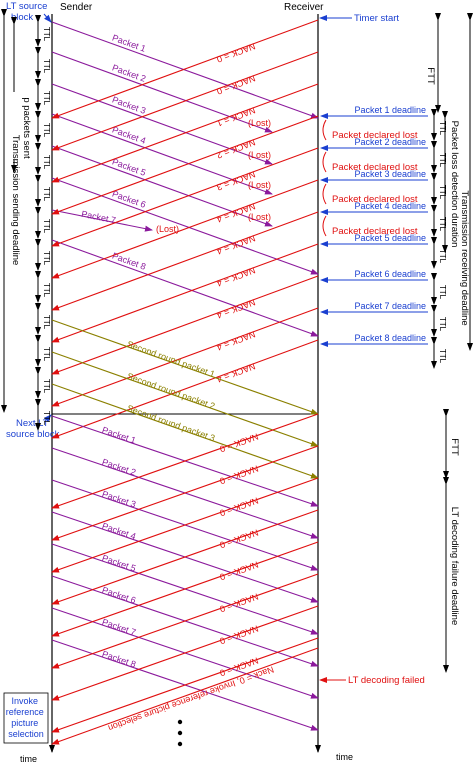 Image resolution: width=474 pixels, height=764 pixels. Describe the element at coordinates (25, 712) in the screenshot. I see `invoke-line-2: reference` at that location.